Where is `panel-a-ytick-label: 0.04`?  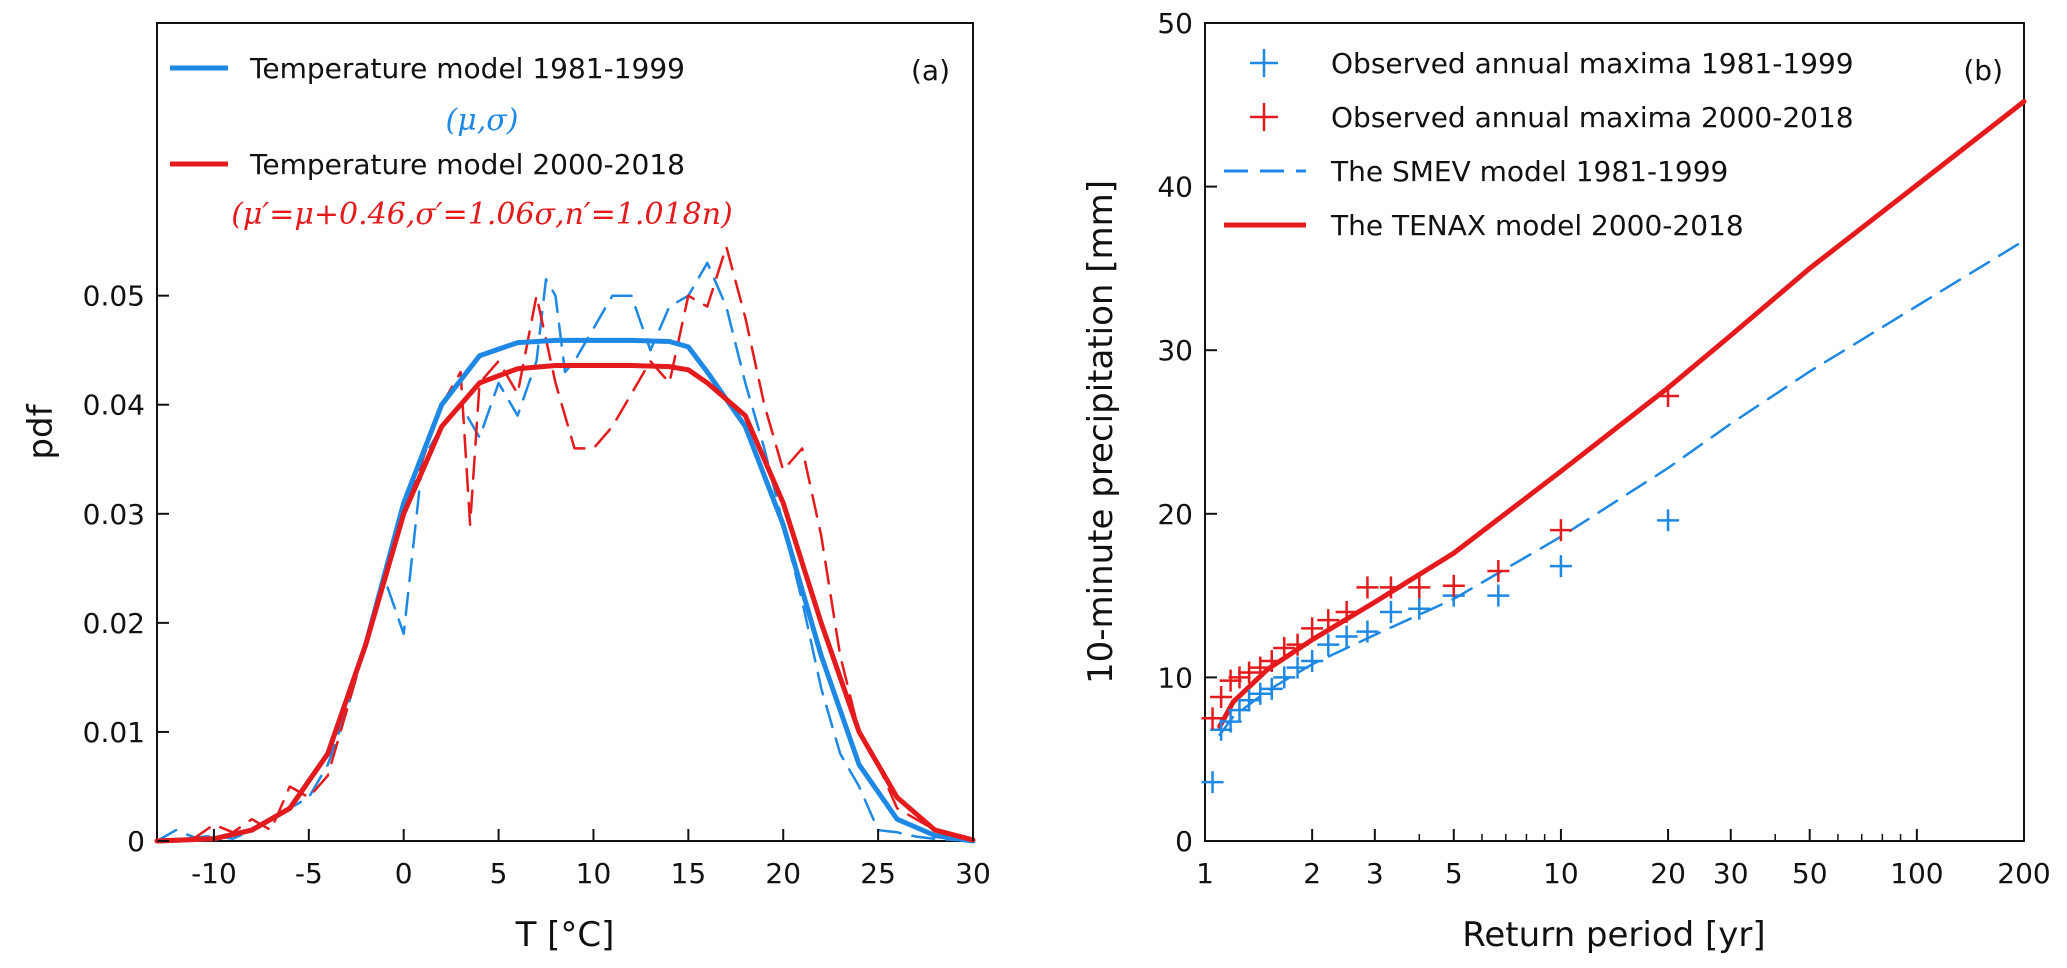
panel-a-ytick-label: 0.04 is located at coordinates (114, 405).